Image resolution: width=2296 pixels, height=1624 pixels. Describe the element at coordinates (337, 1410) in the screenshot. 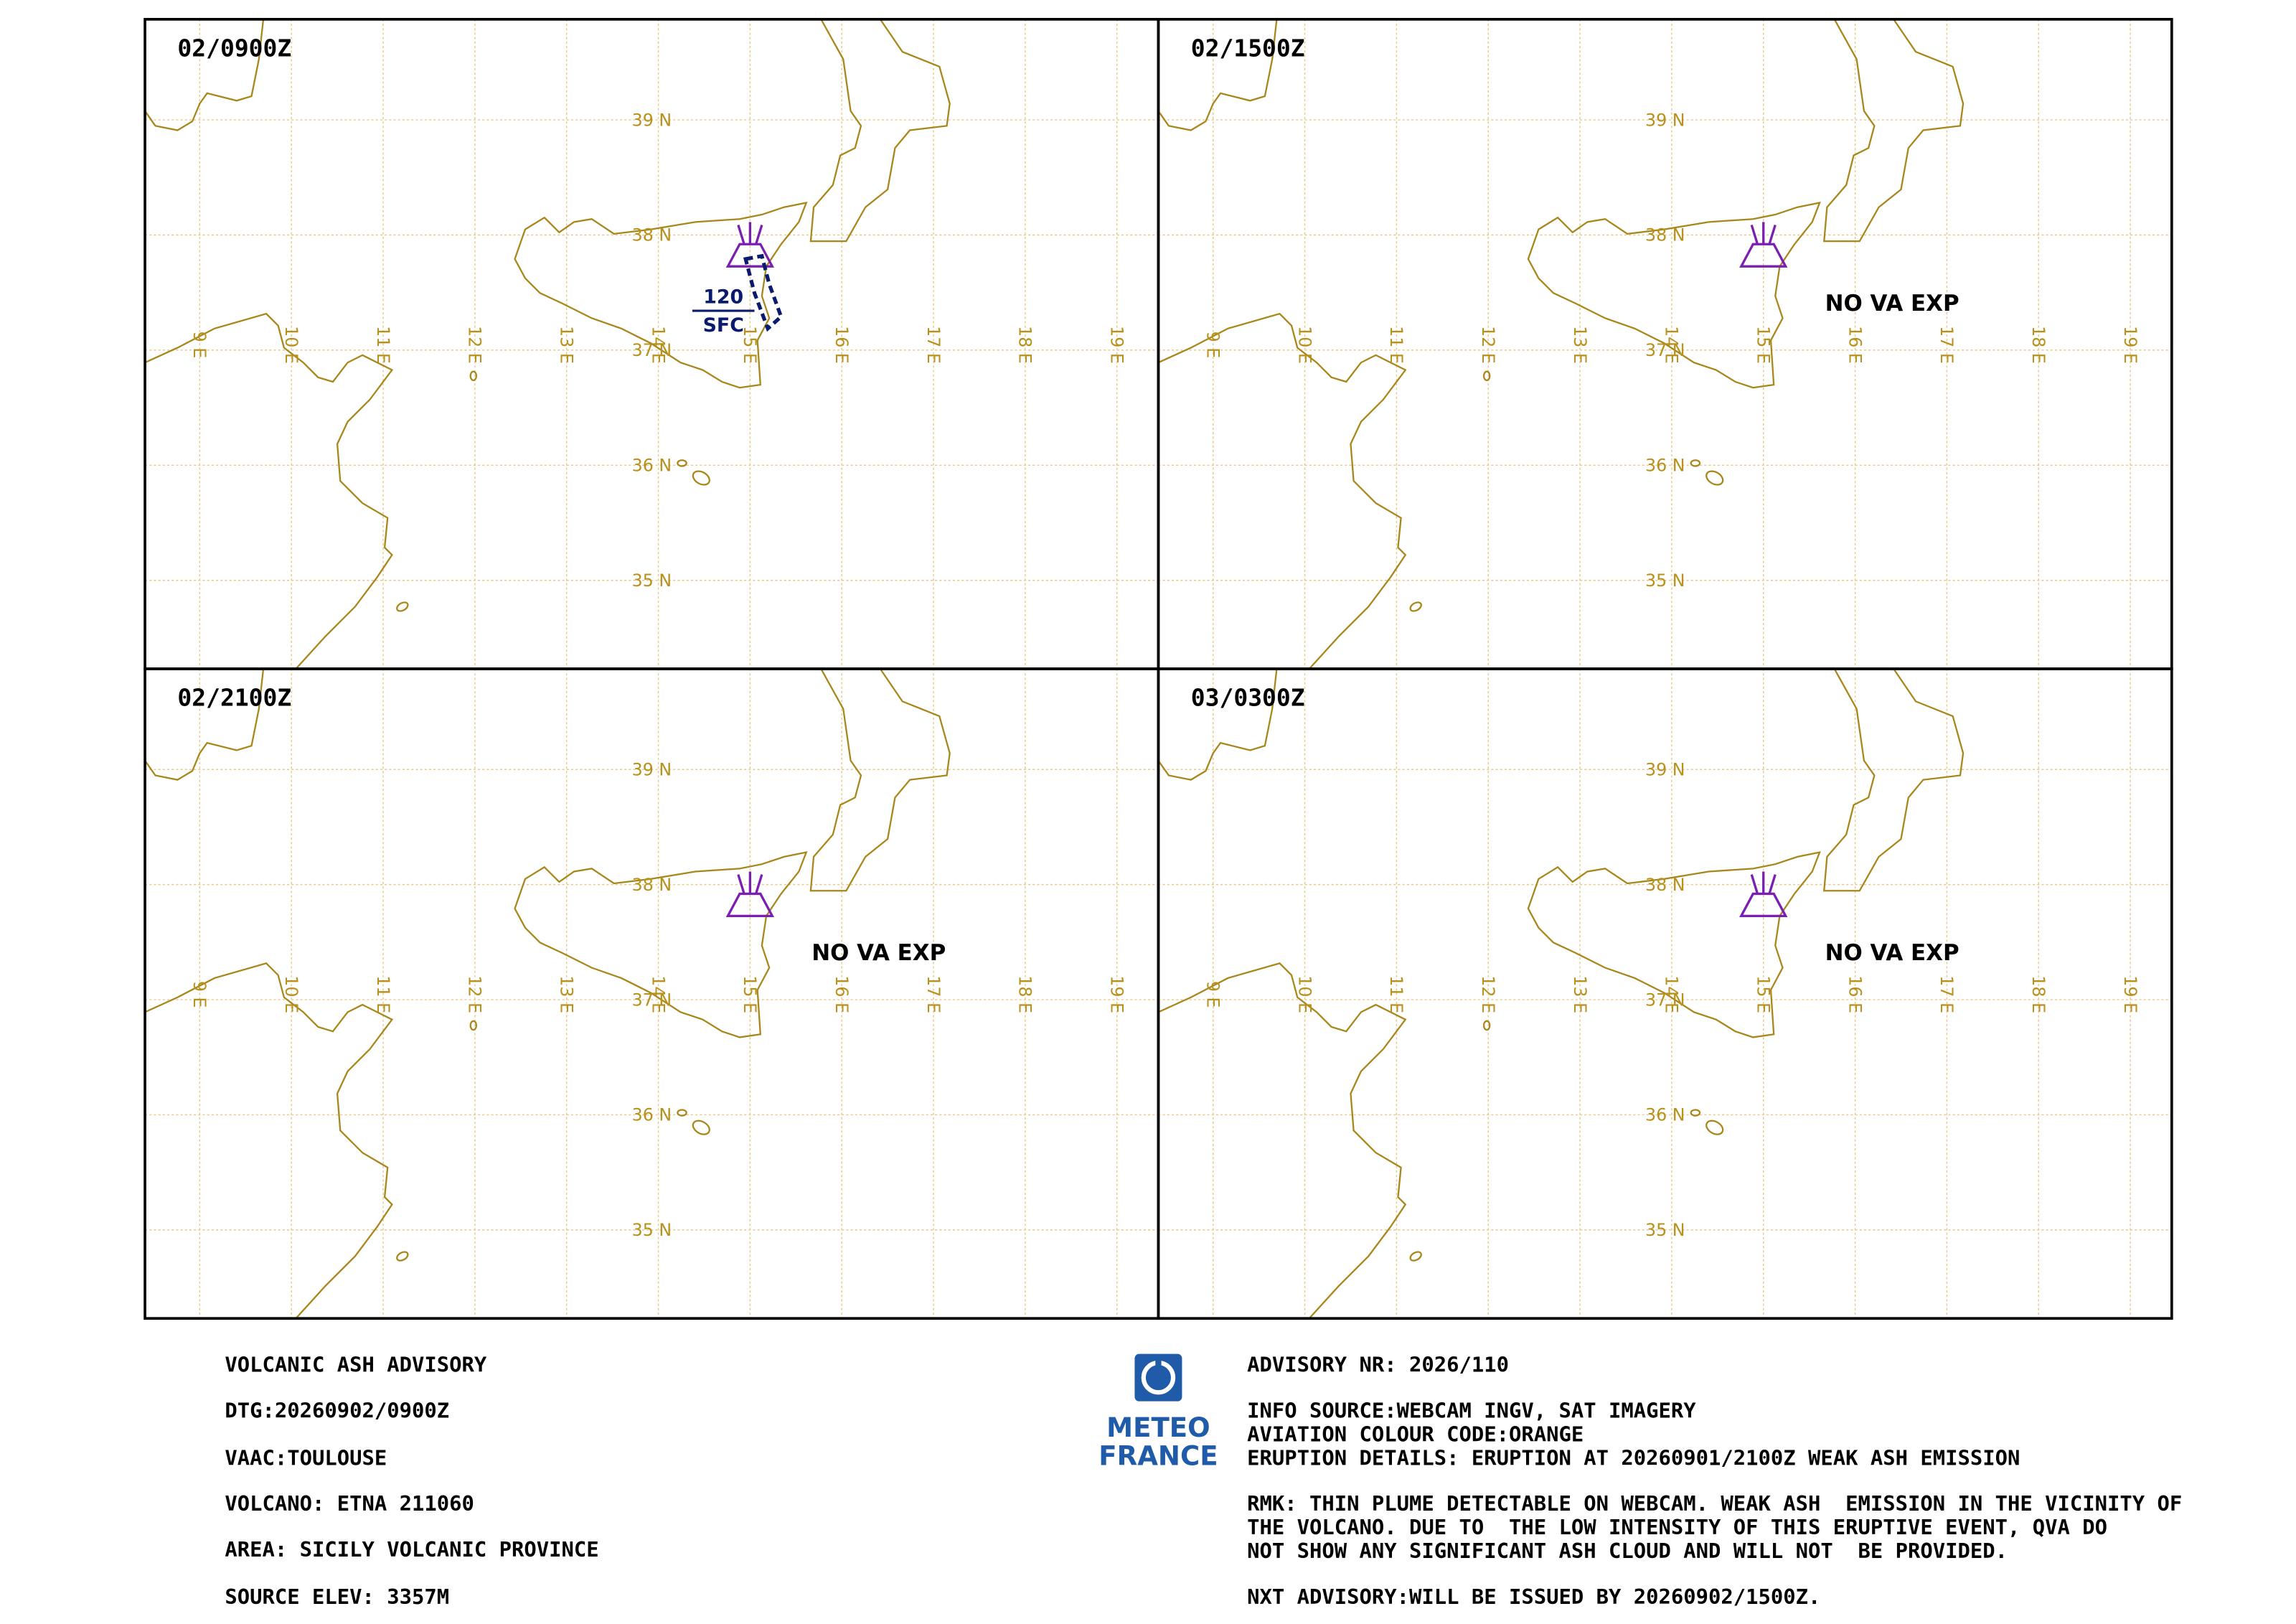

I see `advisory-line: DTG:20260902/0900Z` at that location.